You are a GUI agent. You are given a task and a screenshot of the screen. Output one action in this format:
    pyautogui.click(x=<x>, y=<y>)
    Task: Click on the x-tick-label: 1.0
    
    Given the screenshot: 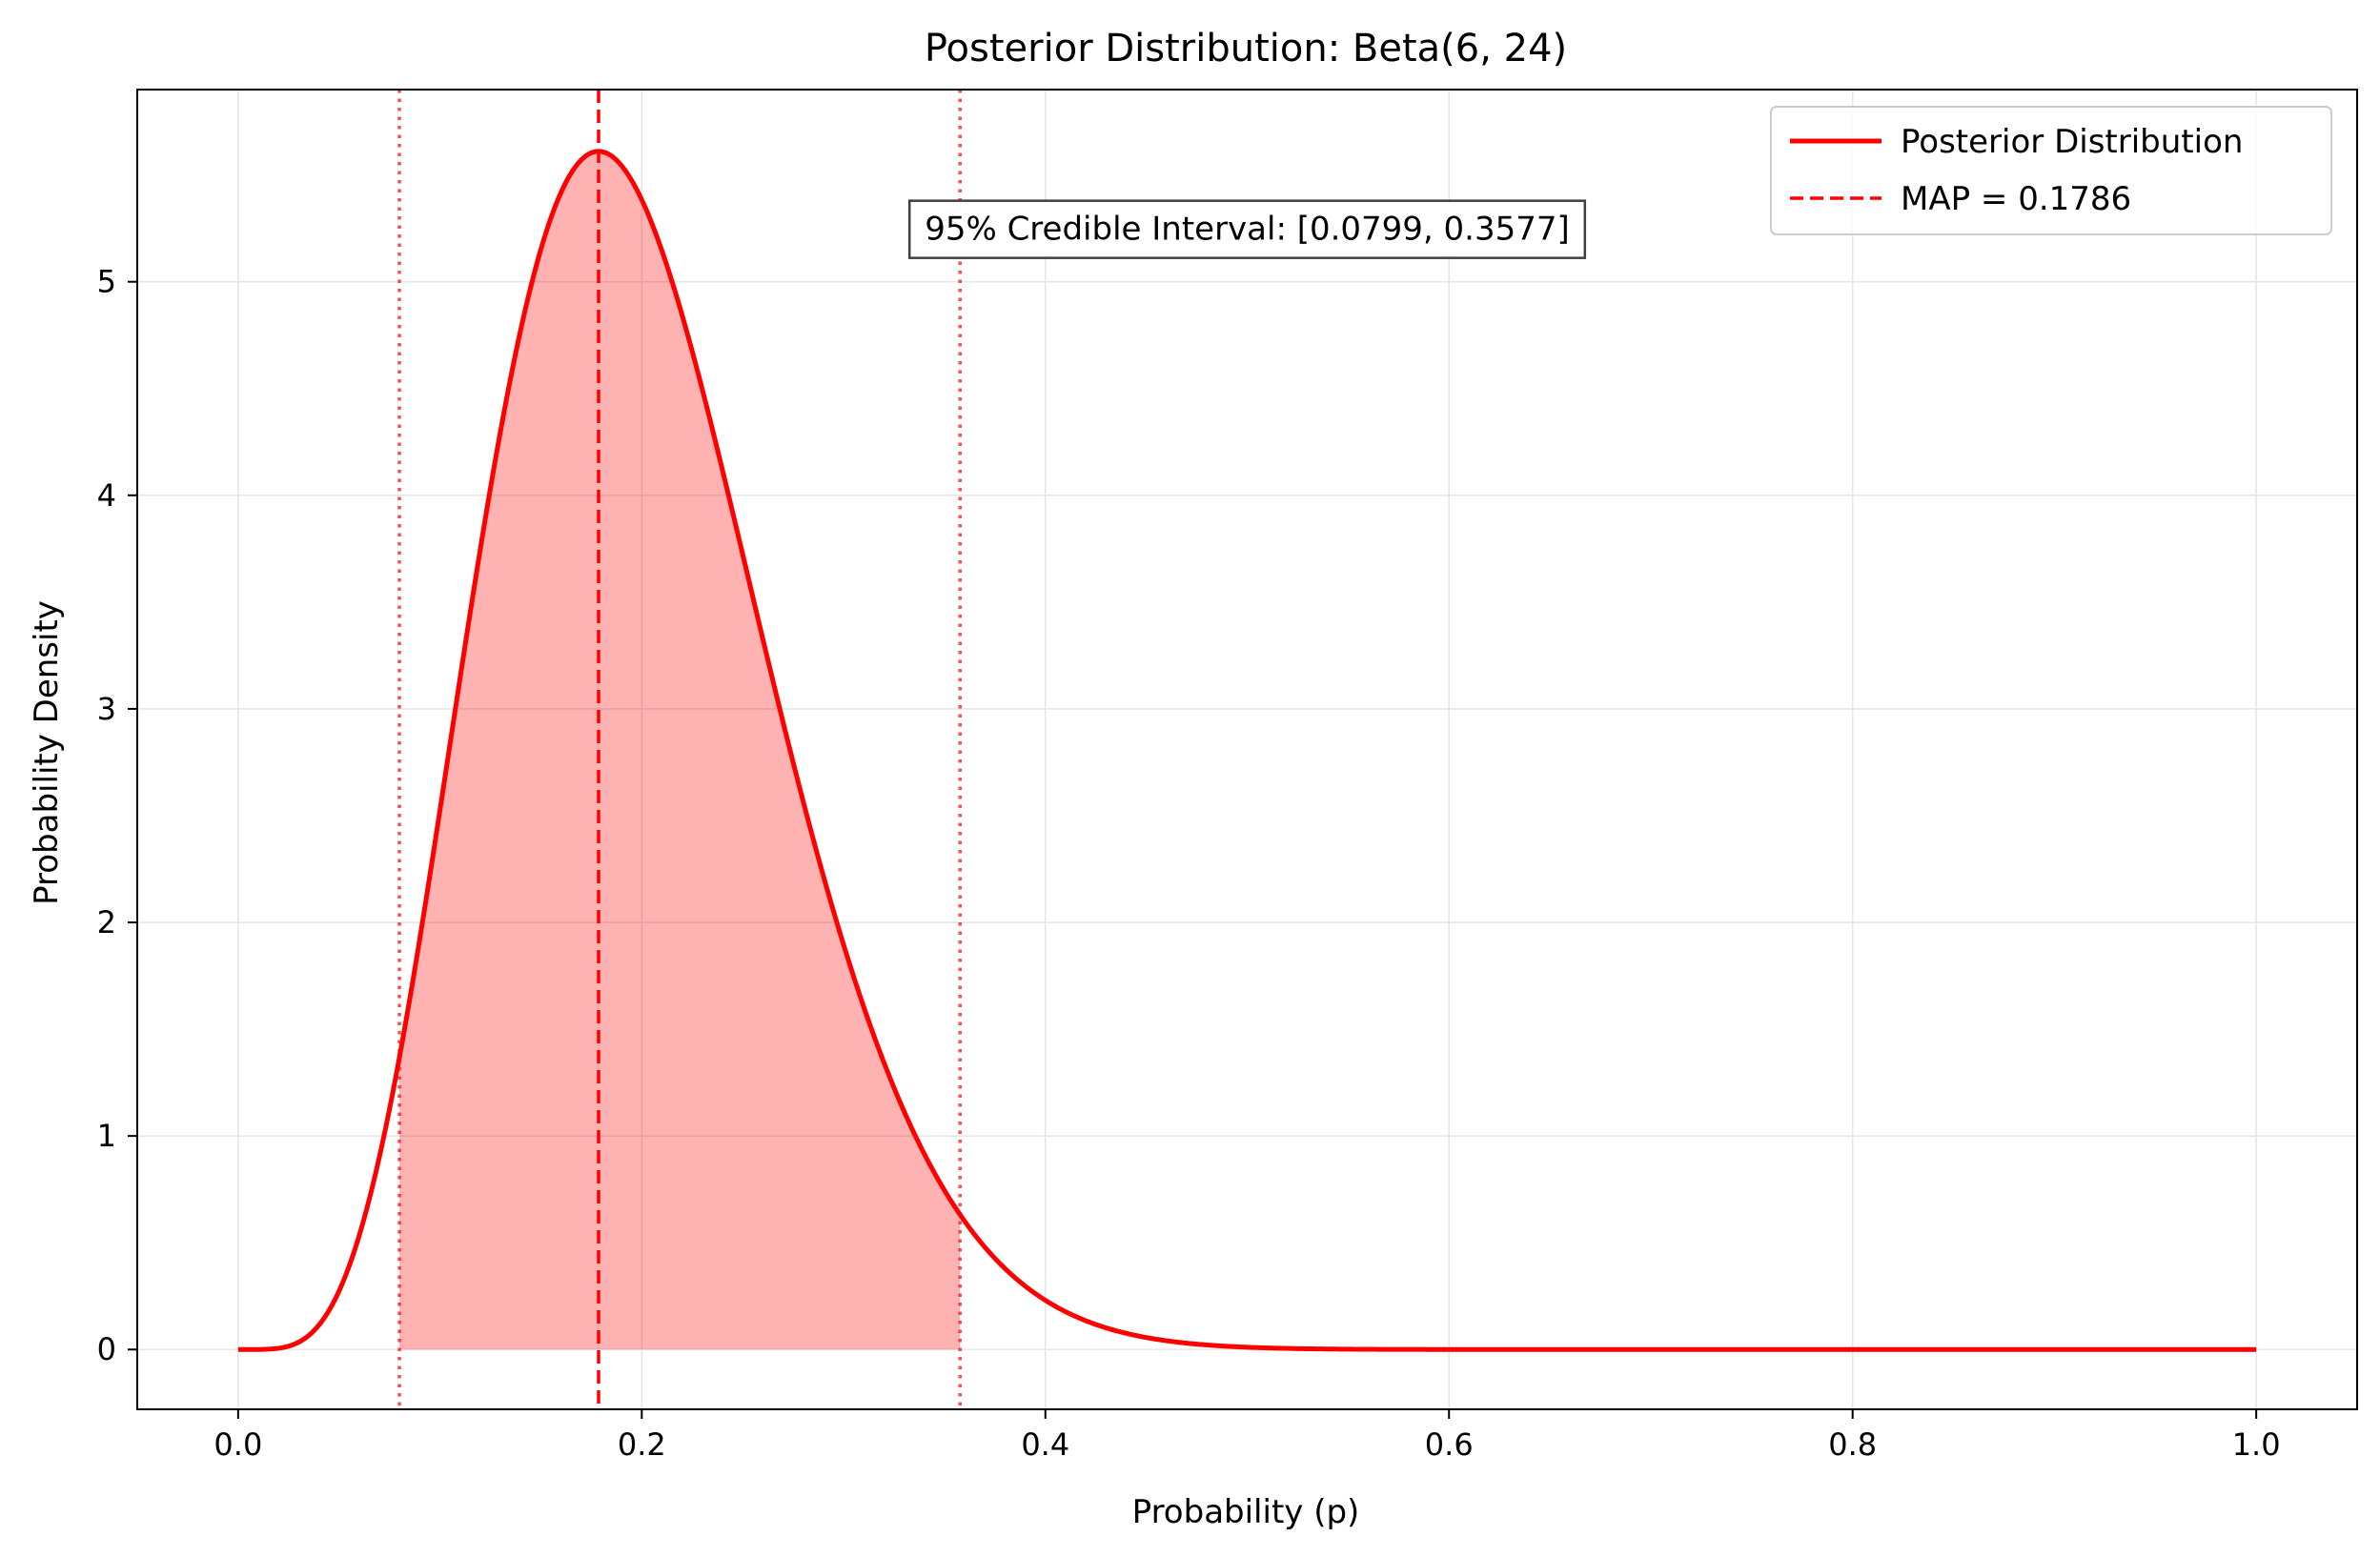 What is the action you would take?
    pyautogui.click(x=2256, y=1444)
    